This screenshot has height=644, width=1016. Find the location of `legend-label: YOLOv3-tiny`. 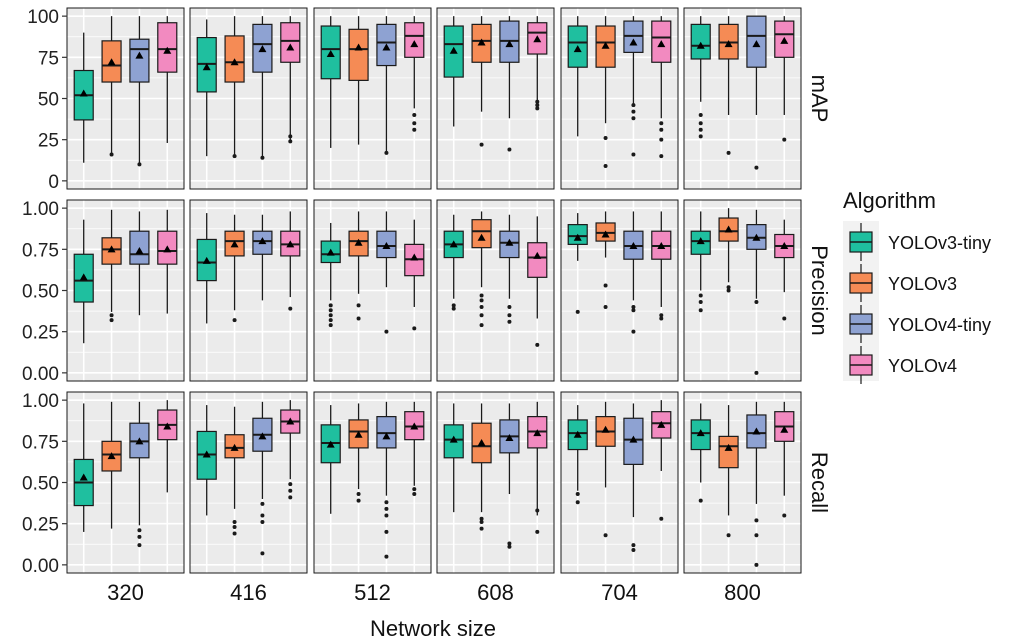

legend-label: YOLOv3-tiny is located at coordinates (939, 243).